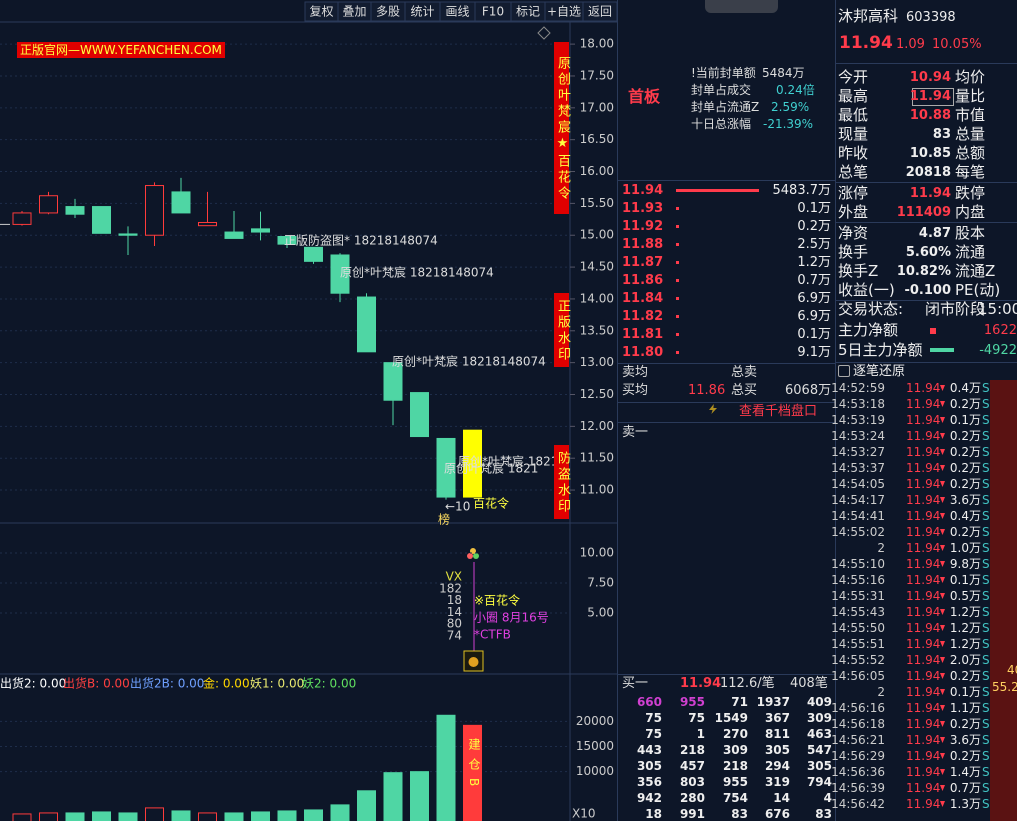  Describe the element at coordinates (597, 235) in the screenshot. I see `y-tick-label: 15.00` at that location.